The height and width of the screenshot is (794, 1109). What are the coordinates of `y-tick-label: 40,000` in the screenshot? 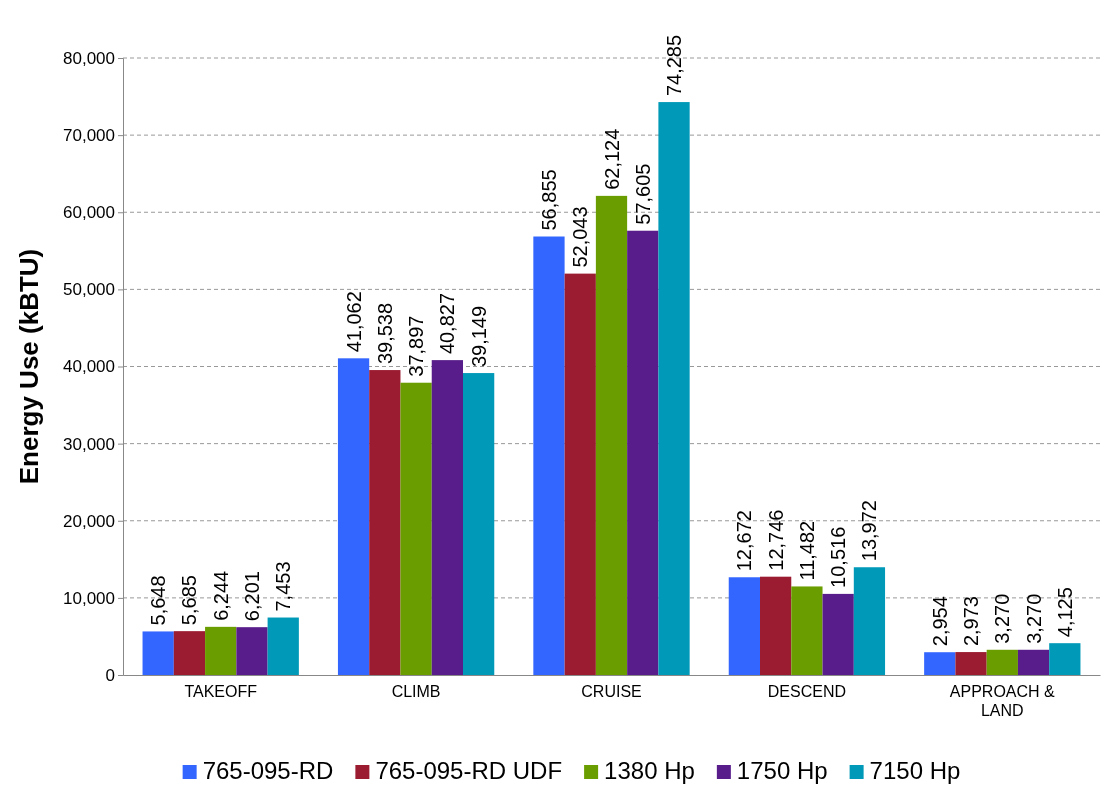 It's located at (89, 367).